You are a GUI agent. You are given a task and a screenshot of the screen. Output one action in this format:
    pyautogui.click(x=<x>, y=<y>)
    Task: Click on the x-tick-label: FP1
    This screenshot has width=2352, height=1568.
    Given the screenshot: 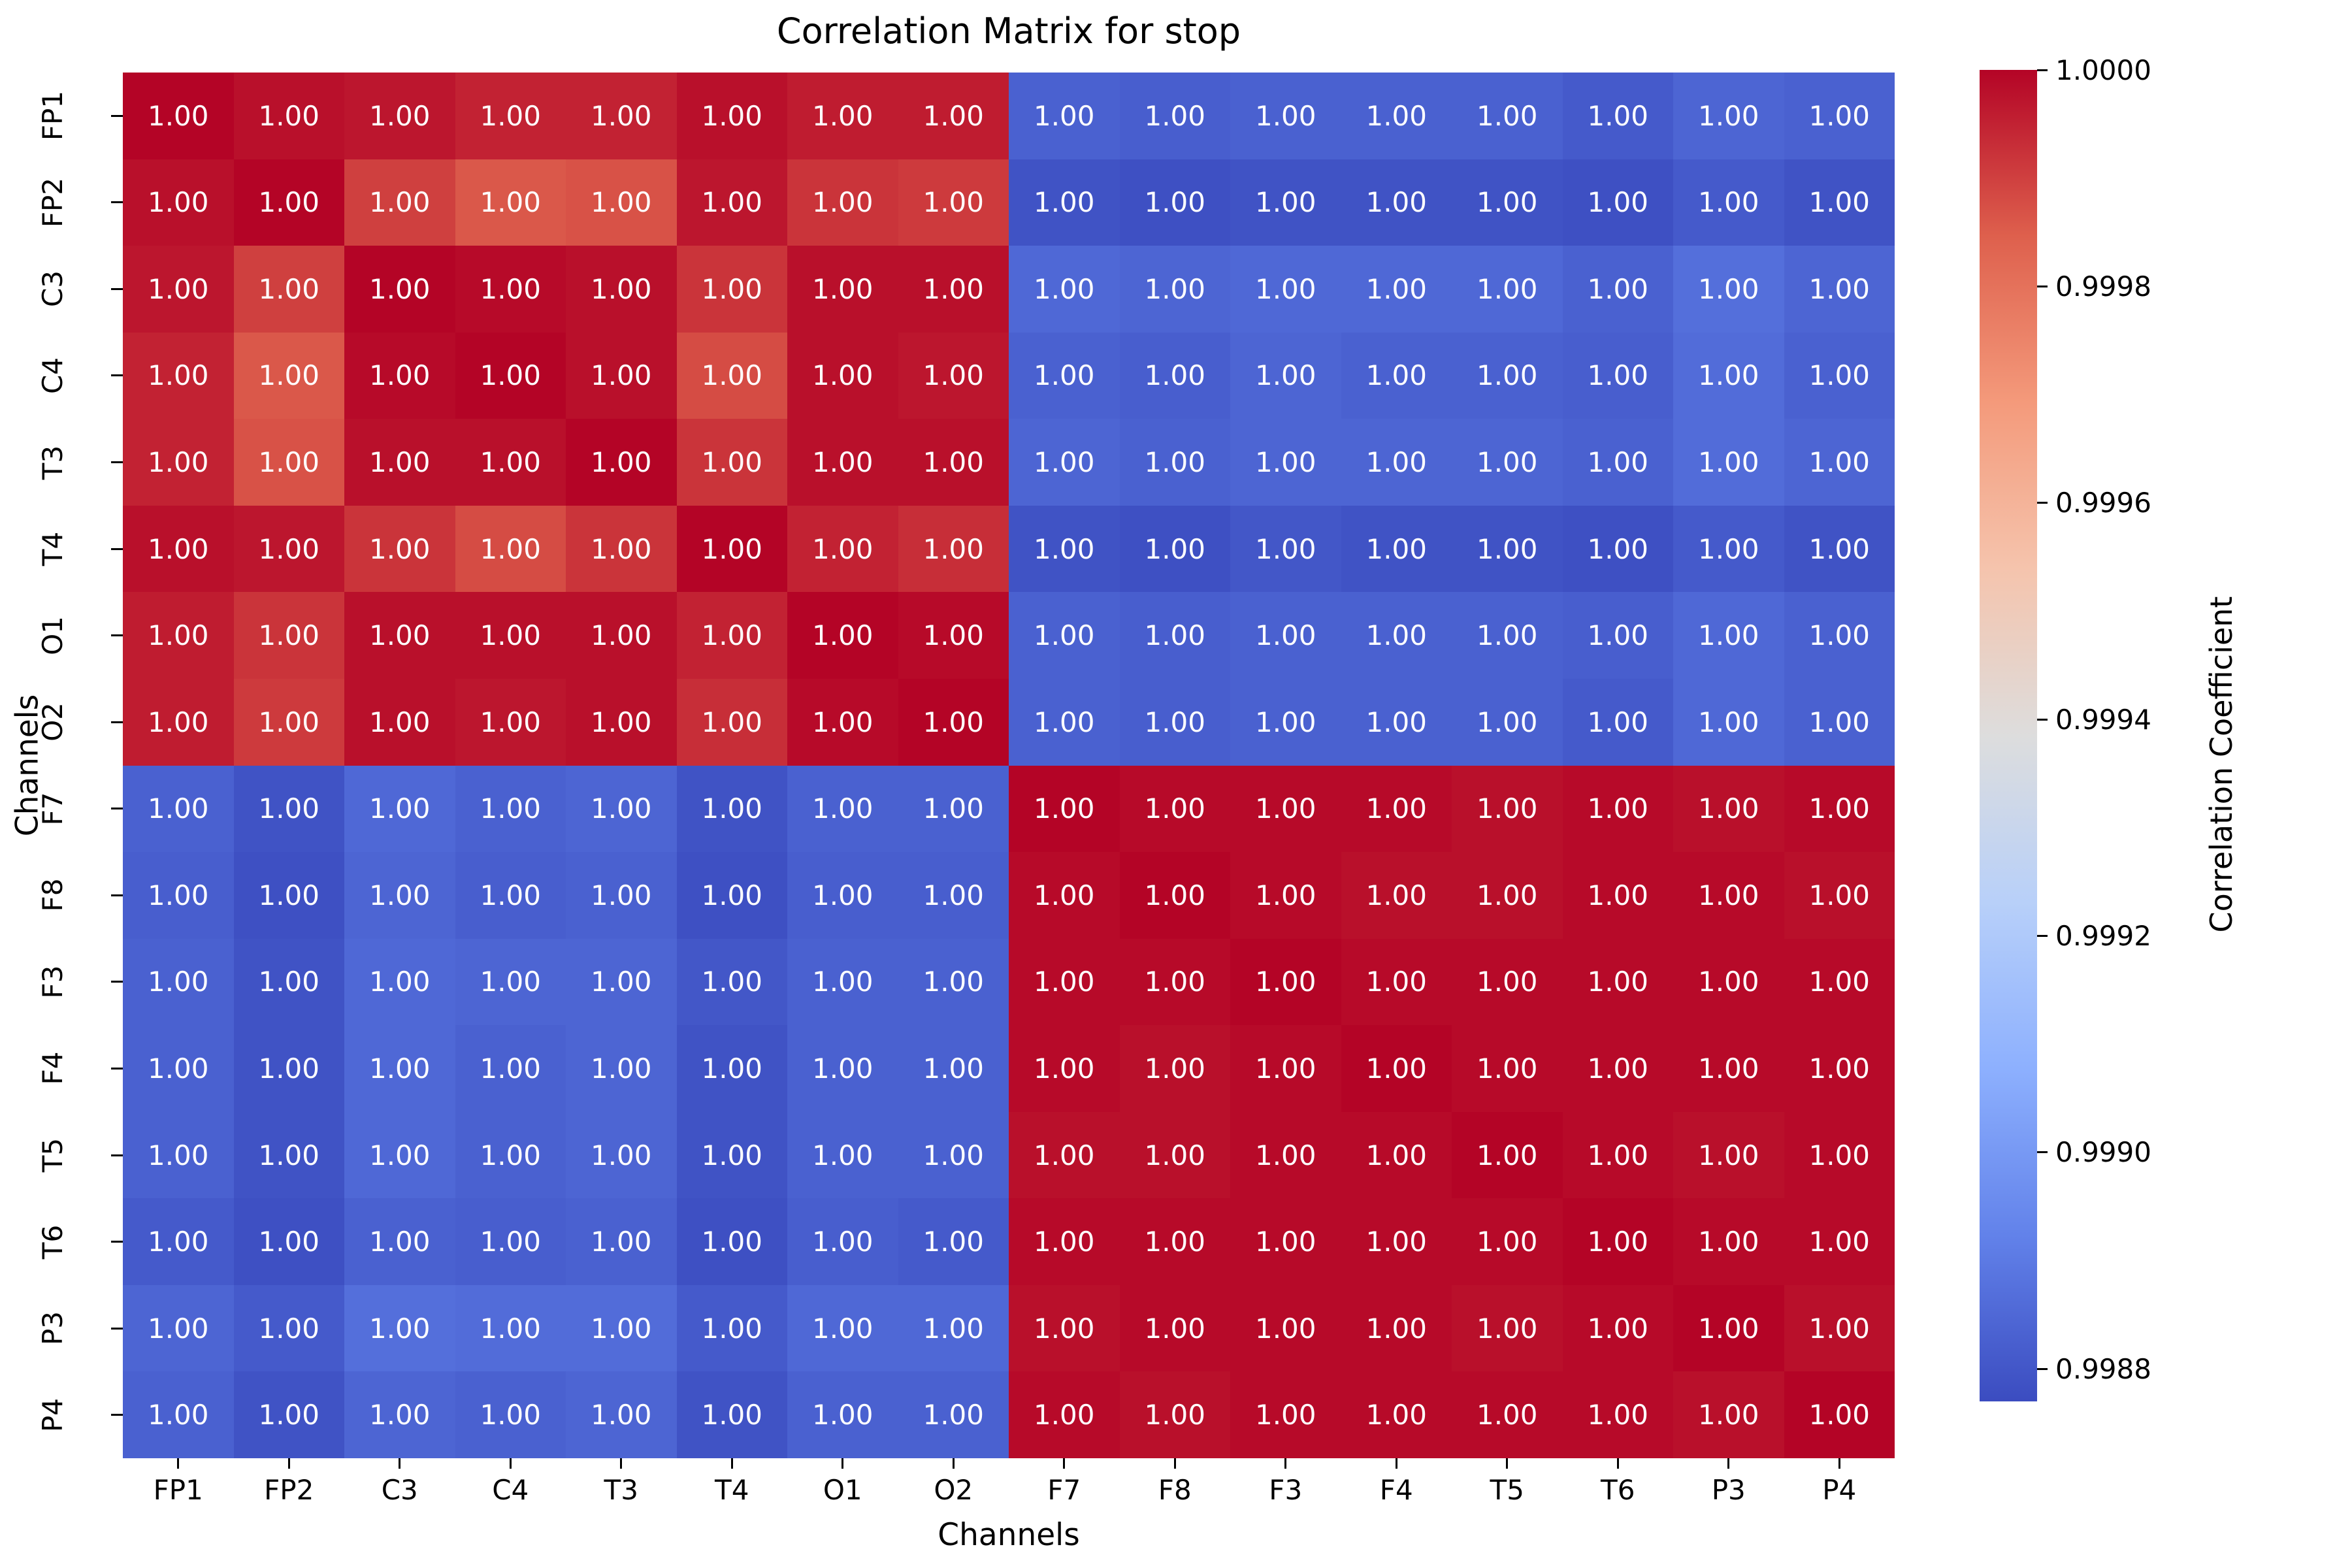 What is the action you would take?
    pyautogui.click(x=178, y=1490)
    